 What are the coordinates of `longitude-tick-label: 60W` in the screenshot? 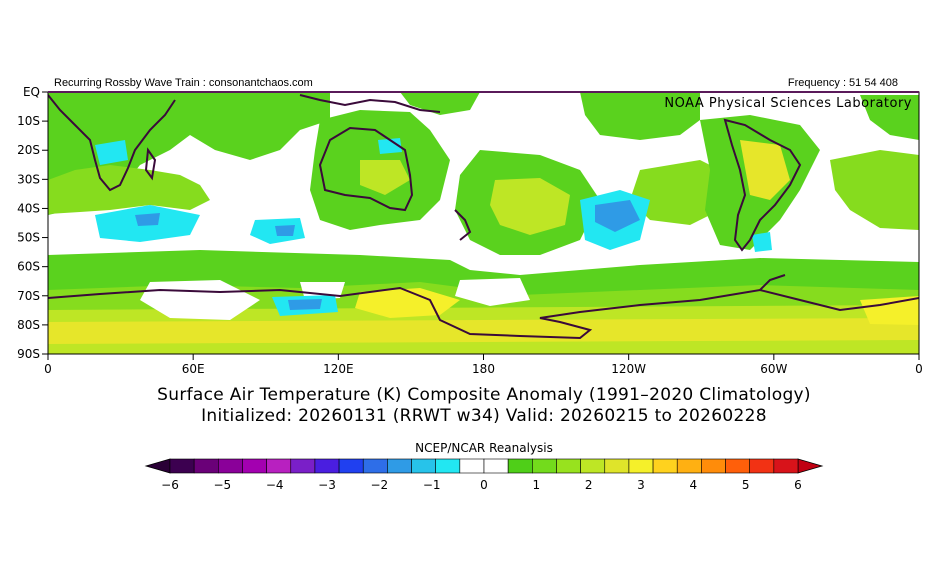 It's located at (773, 369).